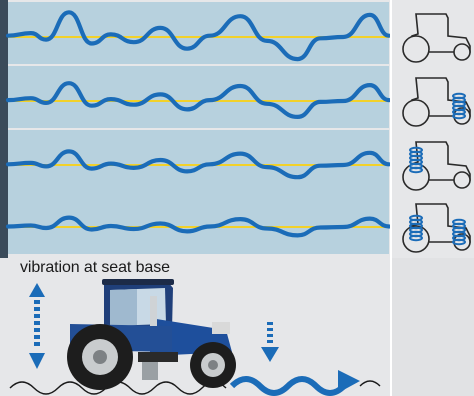 This screenshot has width=474, height=396. Describe the element at coordinates (95, 267) in the screenshot. I see `caption-vibration-at-seat-base: vibration at seat base` at that location.